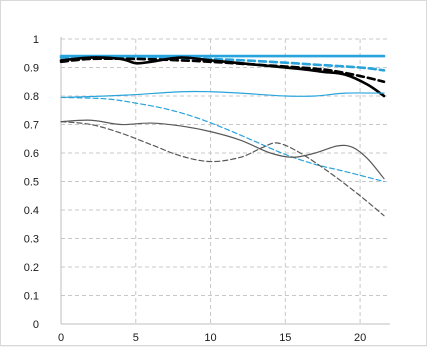 The image size is (427, 347). I want to click on x-tick-label: 5, so click(136, 338).